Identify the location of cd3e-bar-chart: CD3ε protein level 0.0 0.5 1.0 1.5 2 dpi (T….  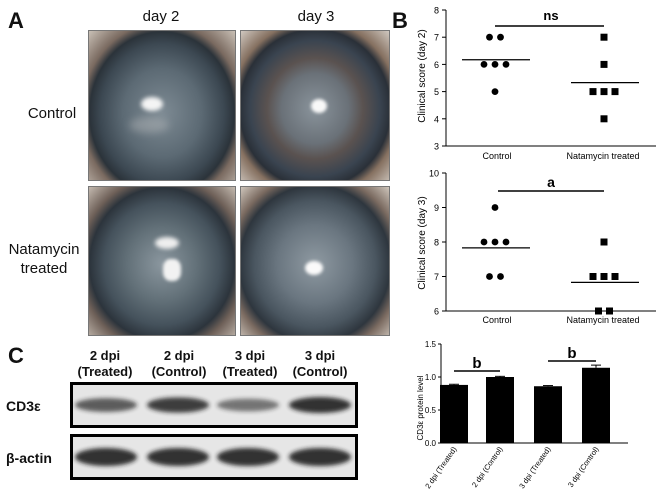
(522, 415).